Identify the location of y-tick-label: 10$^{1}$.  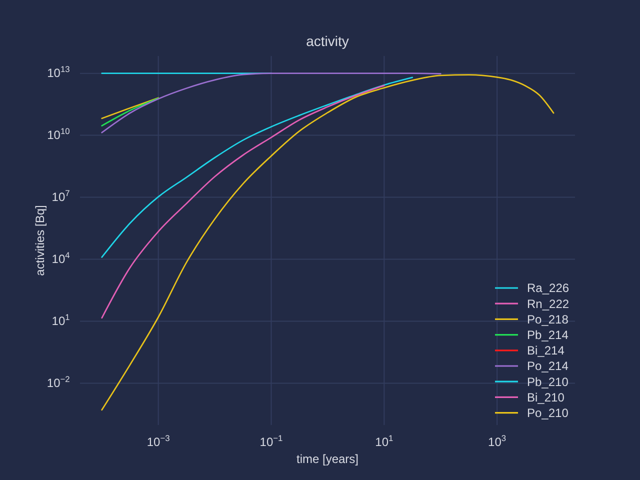
(61, 320).